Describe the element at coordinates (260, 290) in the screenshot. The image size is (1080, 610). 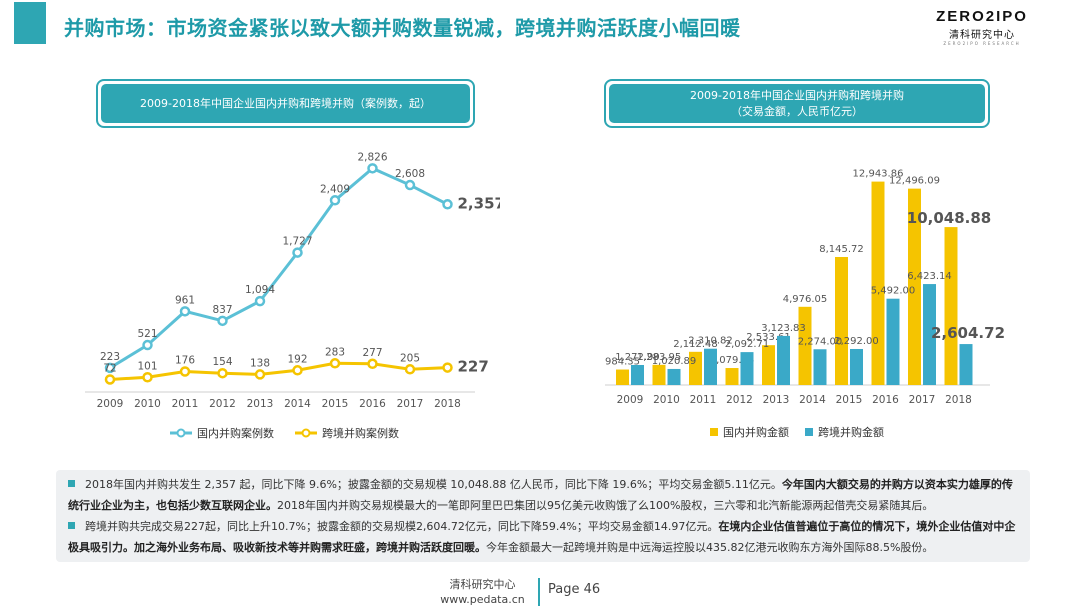
I see `data-label: 1,094` at that location.